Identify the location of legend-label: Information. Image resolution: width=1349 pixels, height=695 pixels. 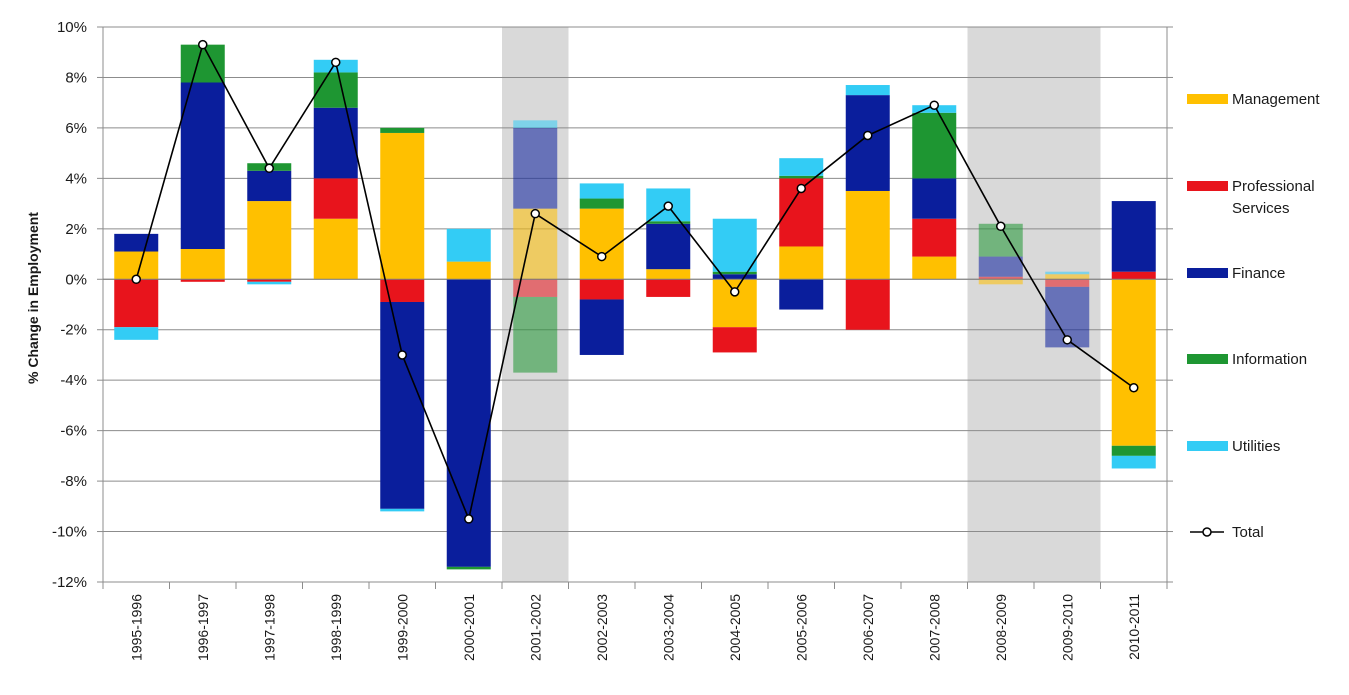
(1269, 359).